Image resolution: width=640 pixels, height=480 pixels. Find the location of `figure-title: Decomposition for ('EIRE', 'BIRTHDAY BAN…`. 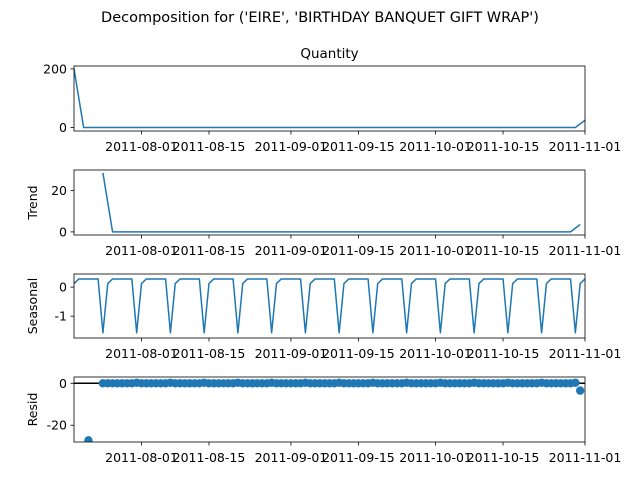

figure-title: Decomposition for ('EIRE', 'BIRTHDAY BAN… is located at coordinates (320, 18).